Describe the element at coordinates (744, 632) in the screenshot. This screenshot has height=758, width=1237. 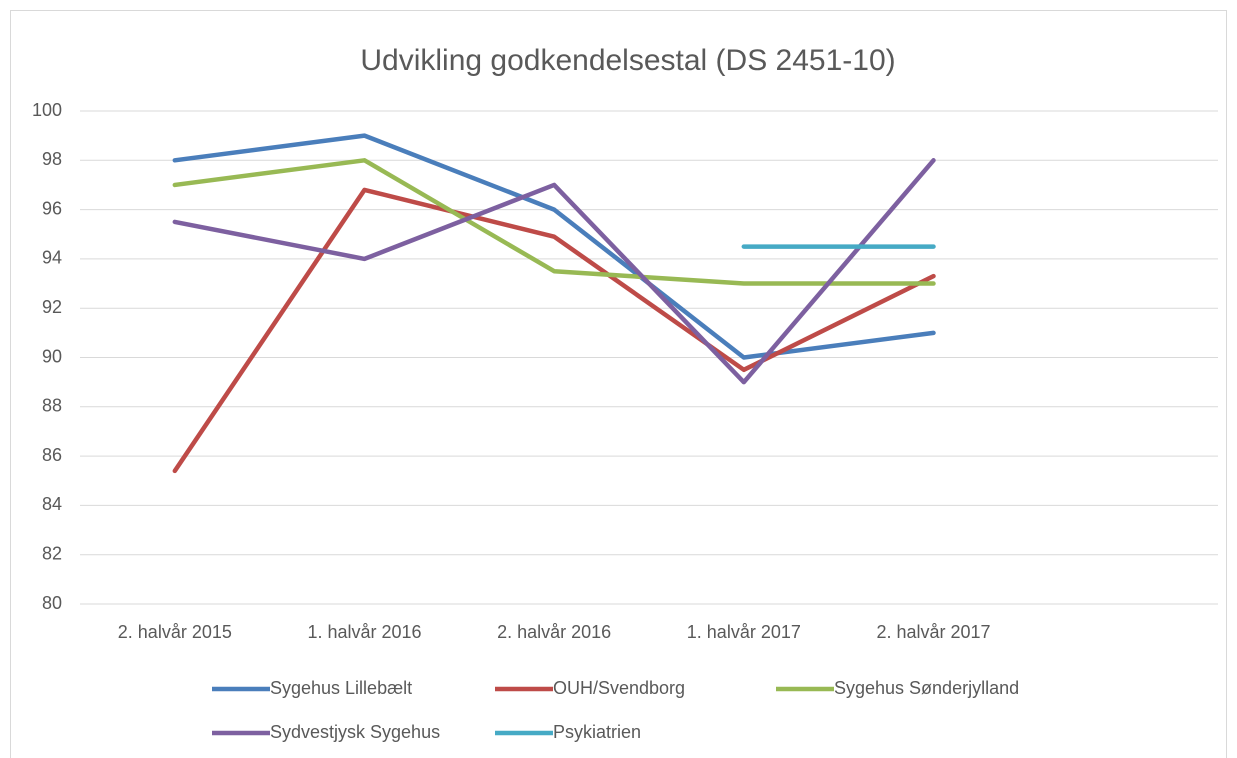
I see `x-tick-label: 1. halvår 2017` at that location.